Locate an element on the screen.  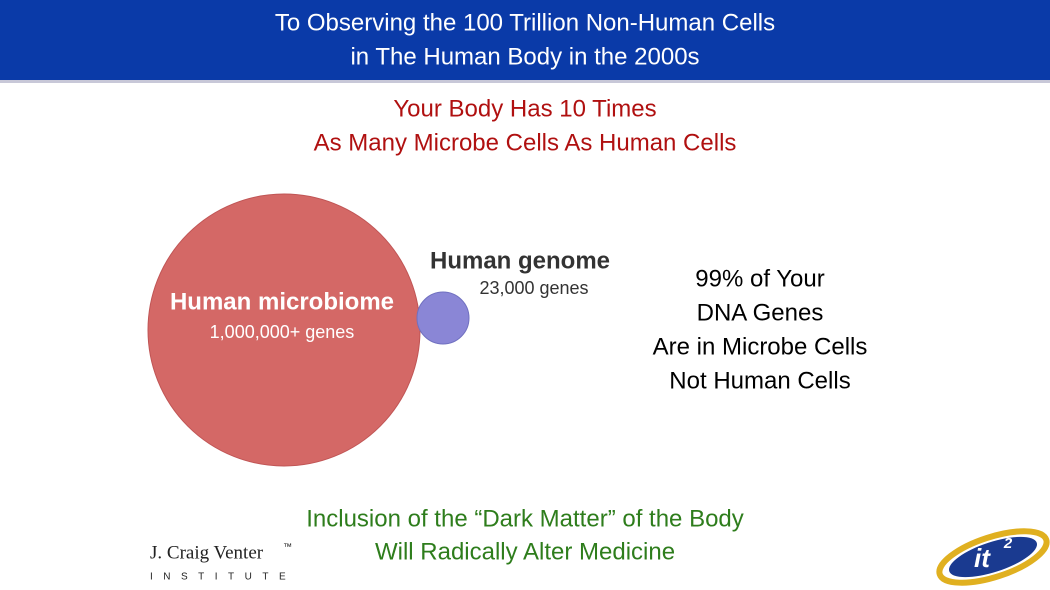
it2-swoosh is located at coordinates (993, 557).